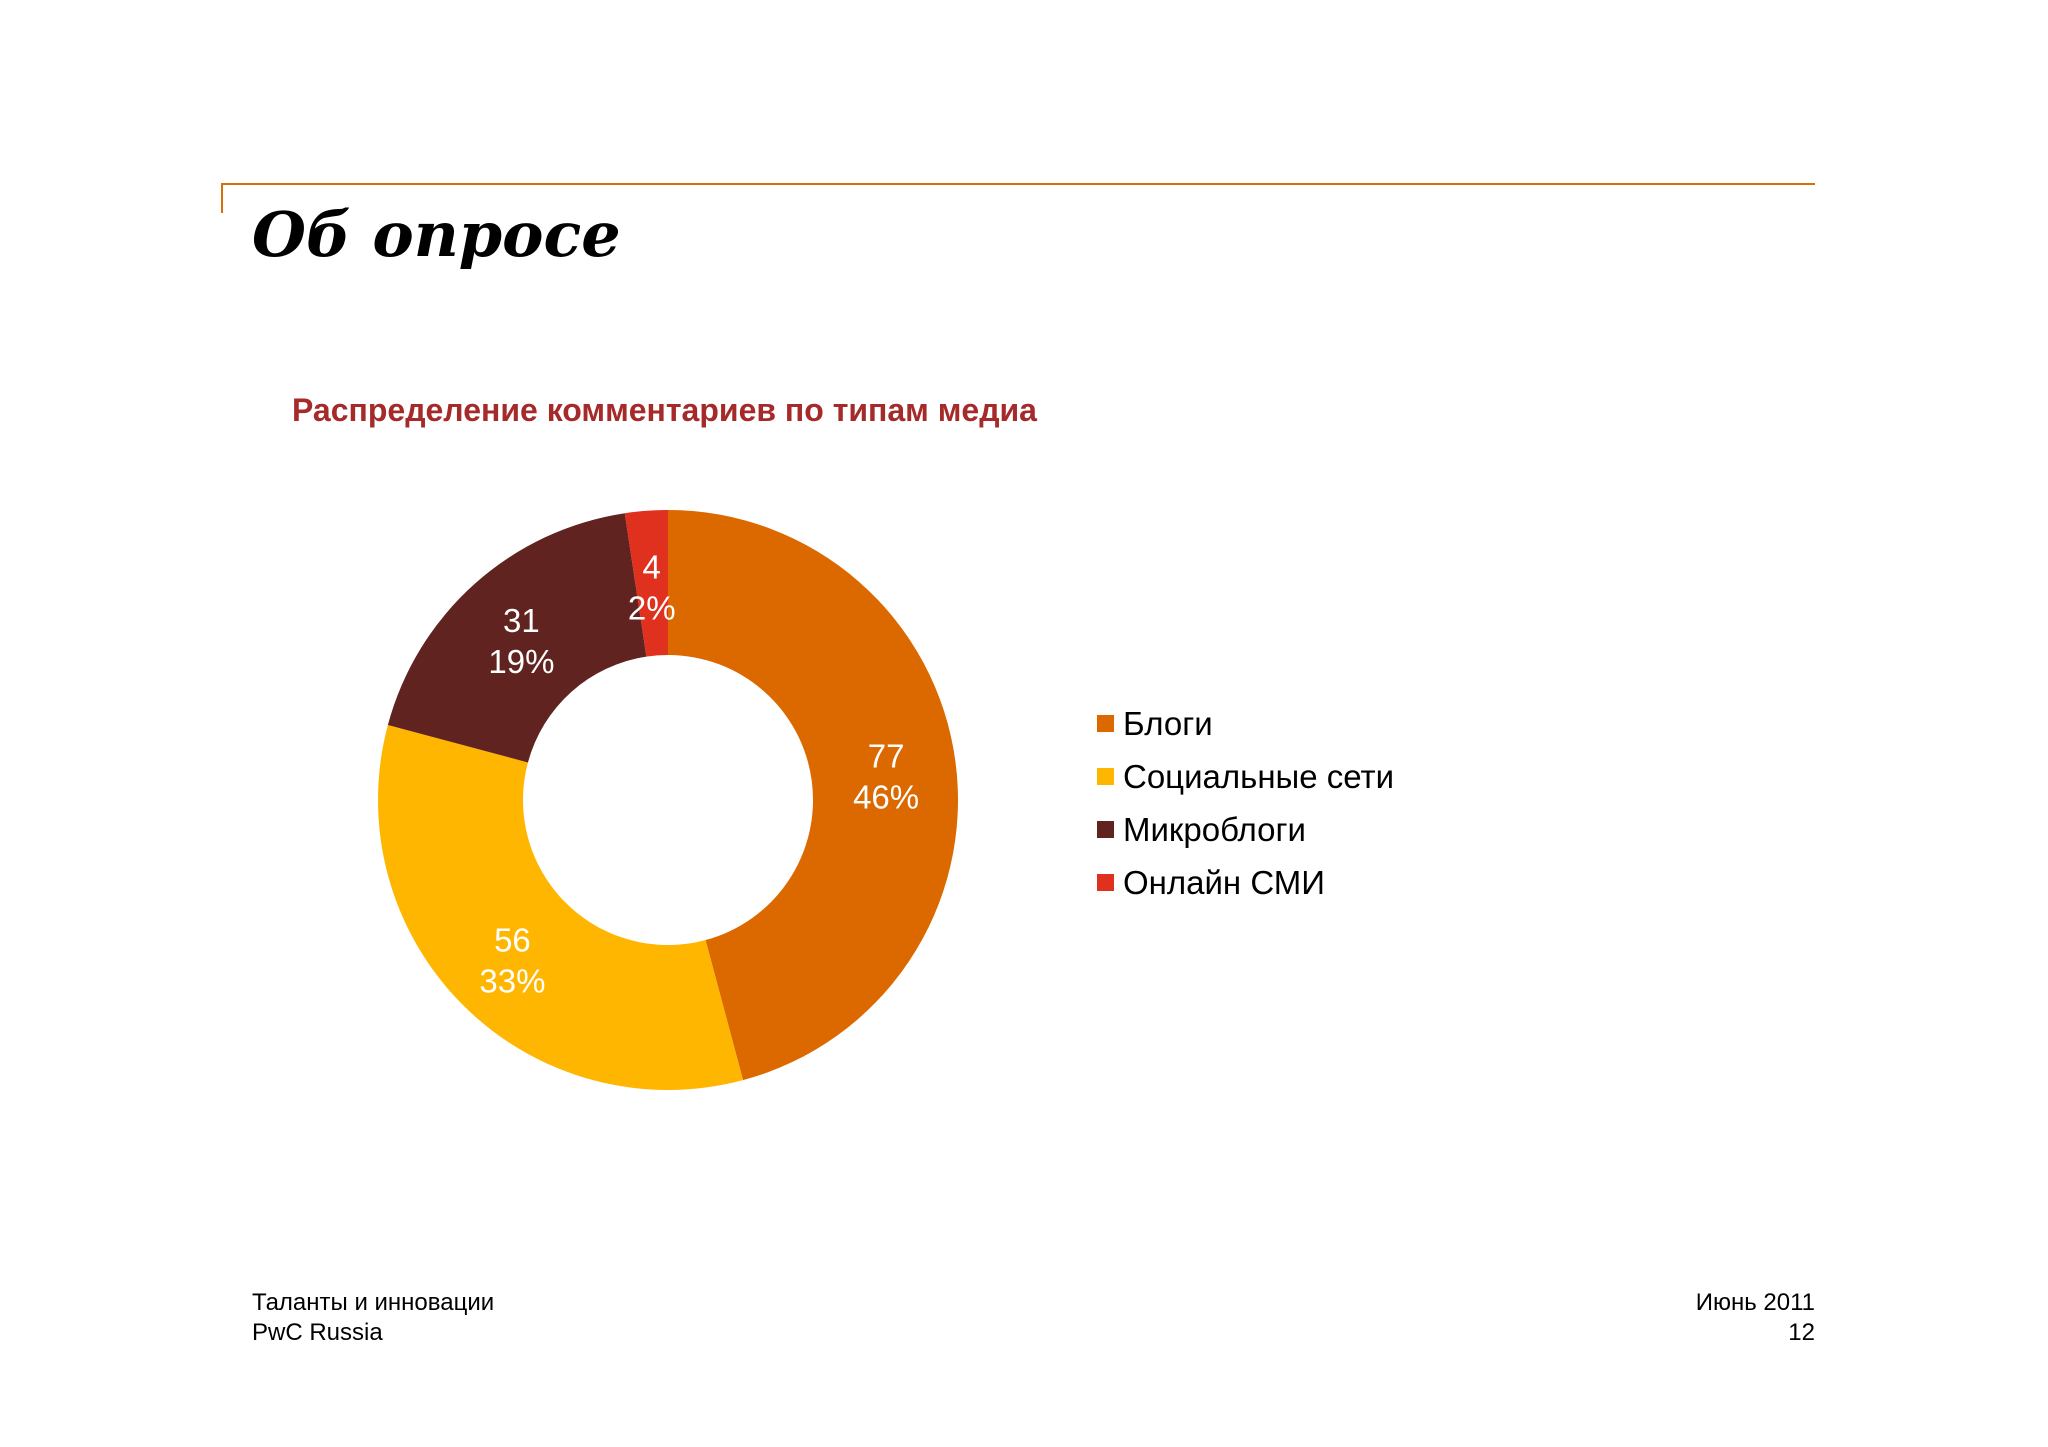 This screenshot has width=2048, height=1447. Describe the element at coordinates (512, 981) in the screenshot. I see `slice-percent-label: 33%` at that location.